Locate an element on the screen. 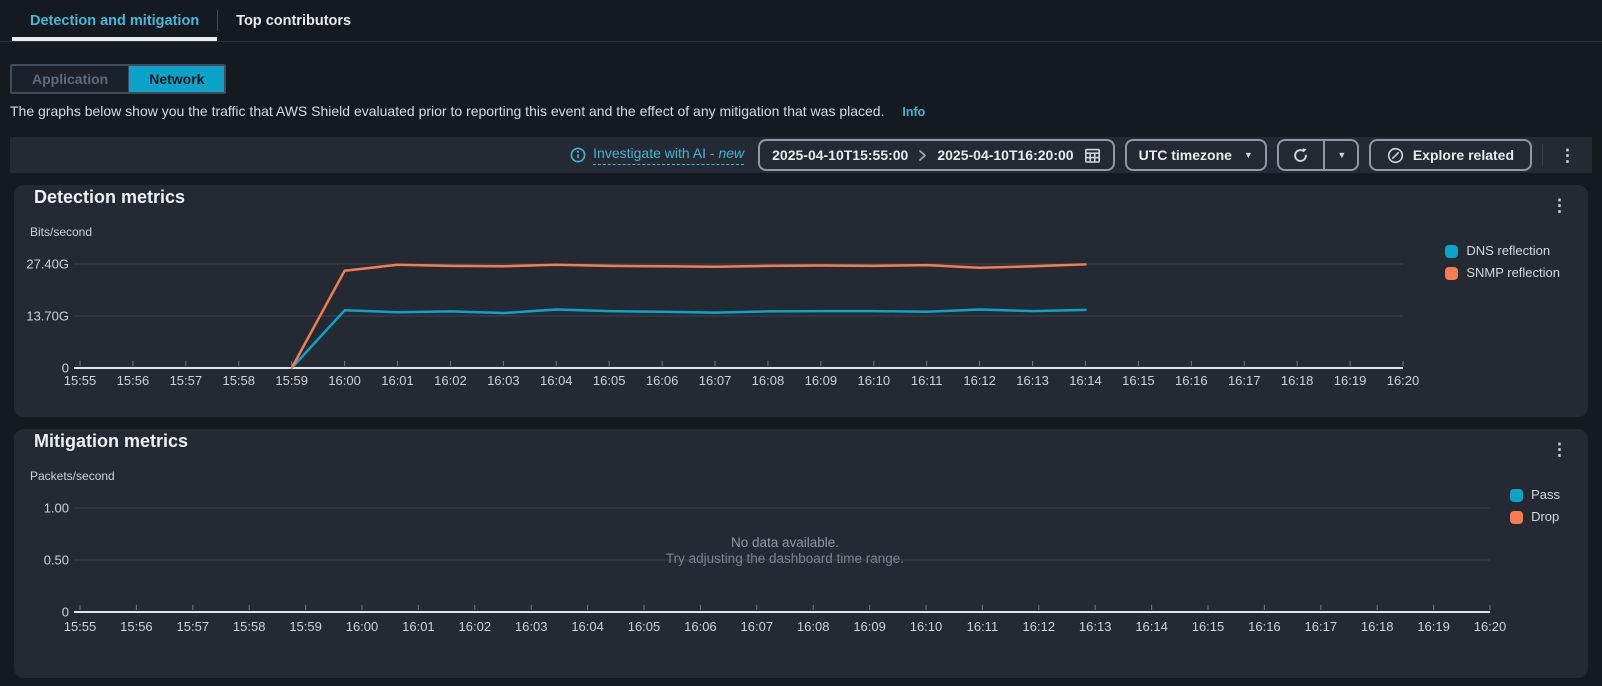 The image size is (1602, 686). tab-top-contributors: Top contributors is located at coordinates (294, 20).